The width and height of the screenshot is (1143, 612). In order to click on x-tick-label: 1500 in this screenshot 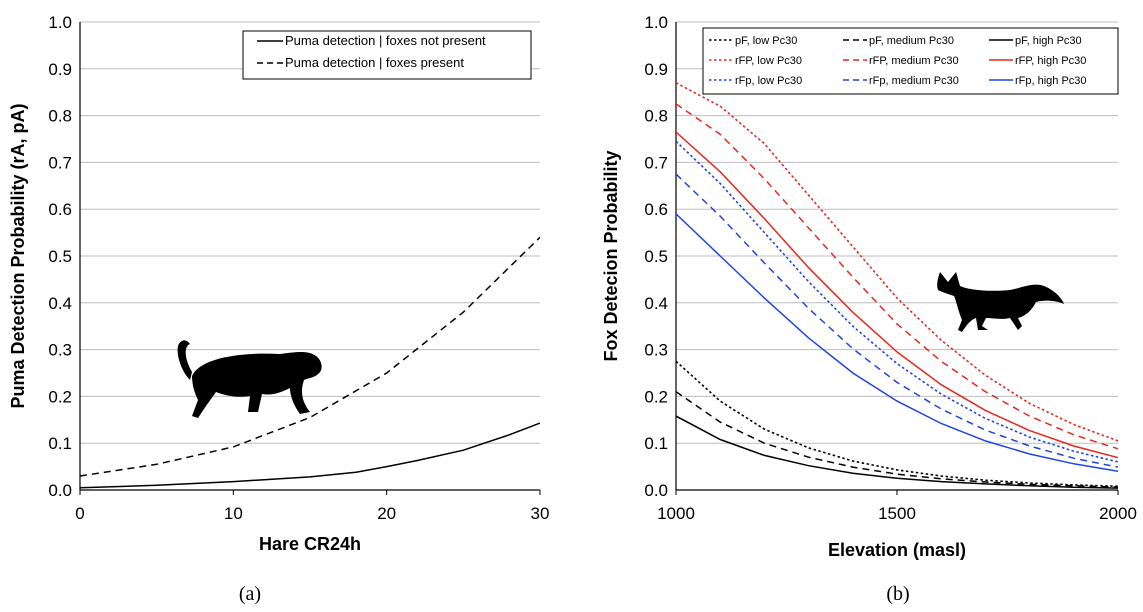, I will do `click(897, 513)`.